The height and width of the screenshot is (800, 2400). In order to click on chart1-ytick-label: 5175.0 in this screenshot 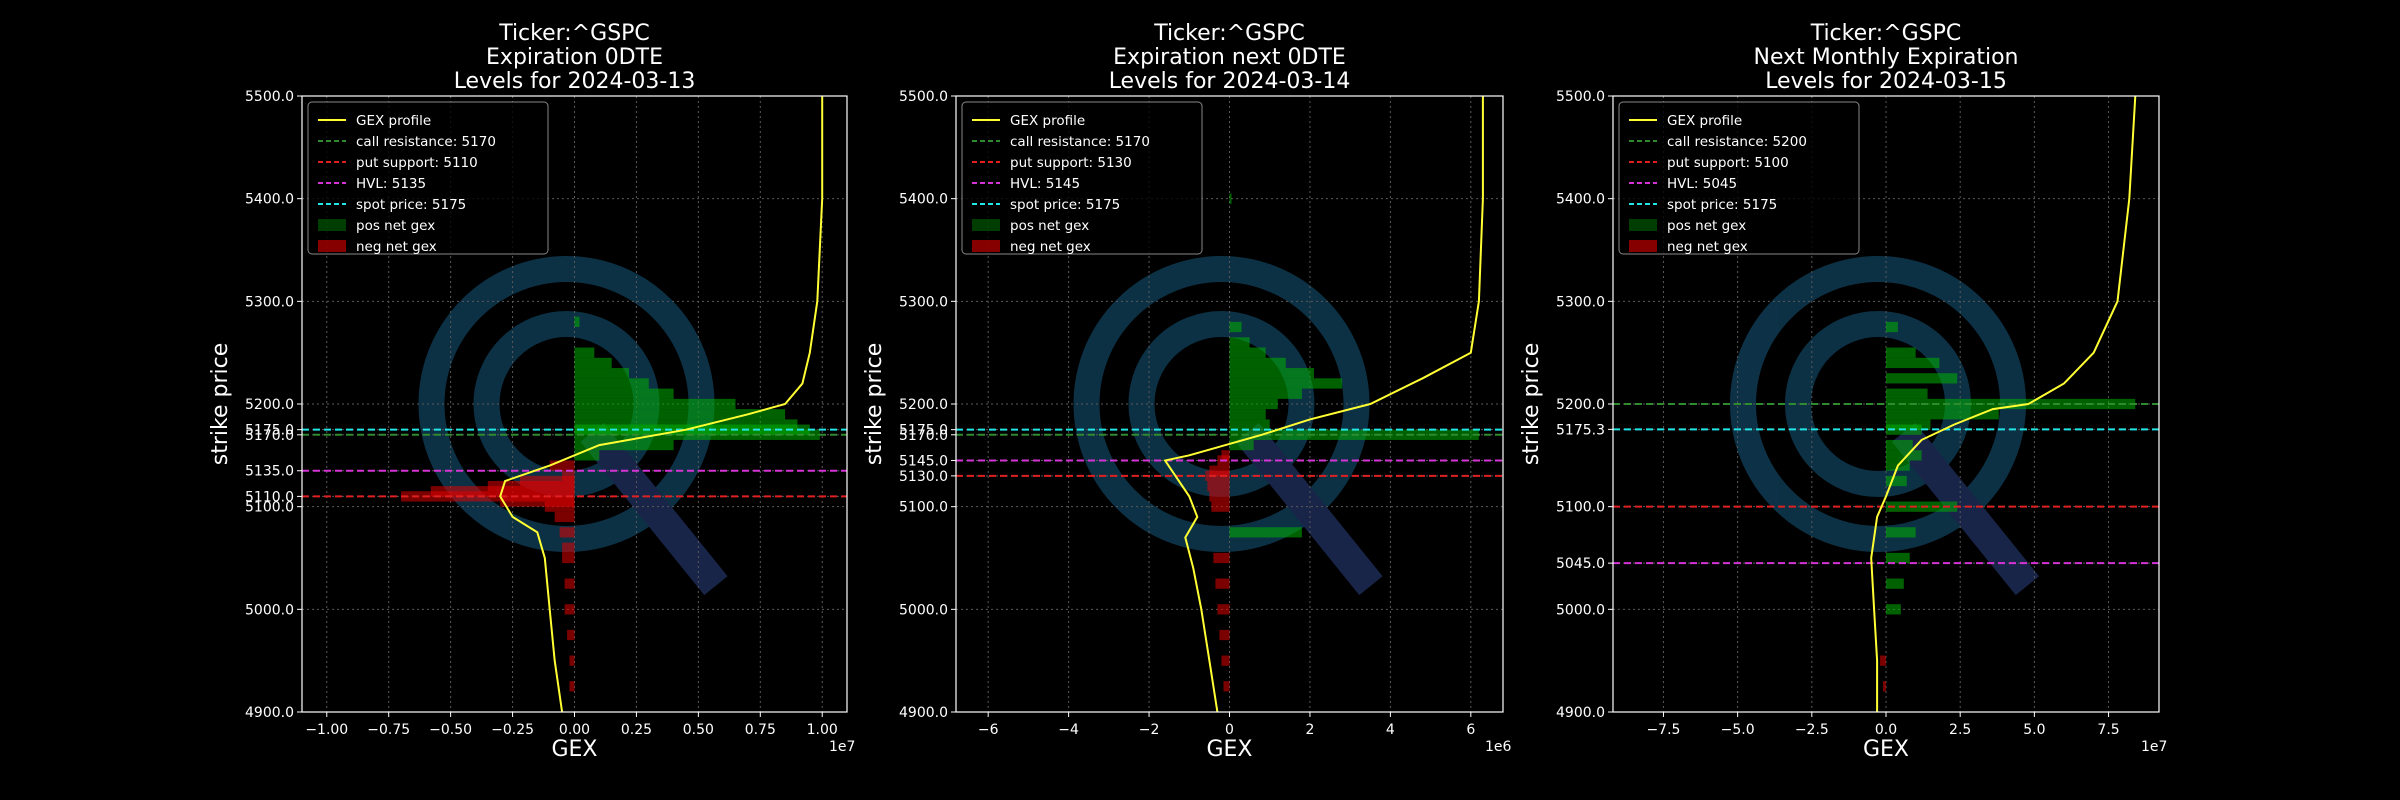, I will do `click(269, 431)`.